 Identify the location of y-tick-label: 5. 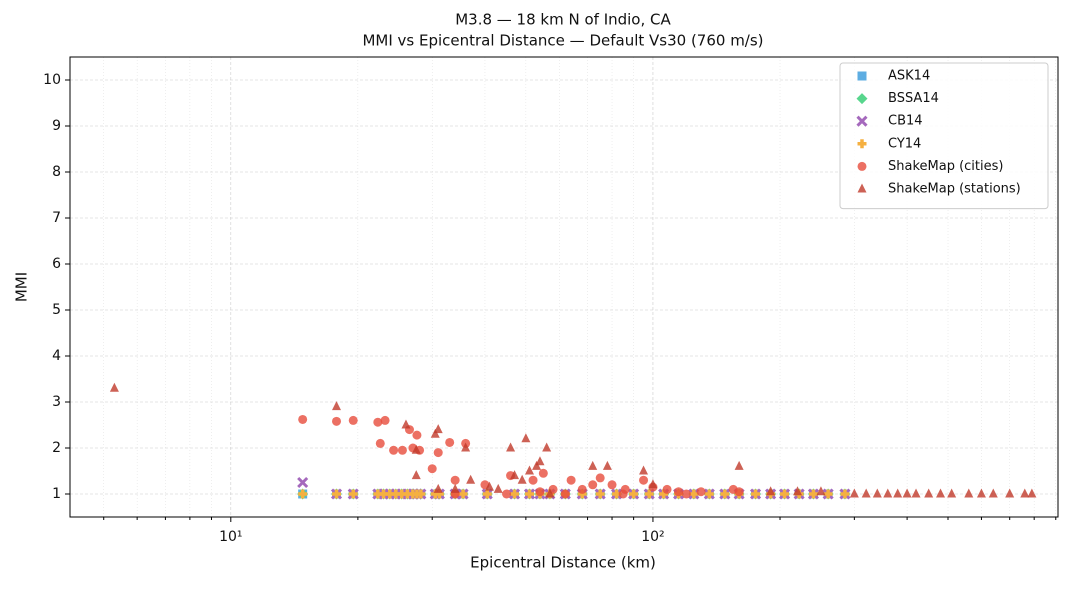
(56, 310).